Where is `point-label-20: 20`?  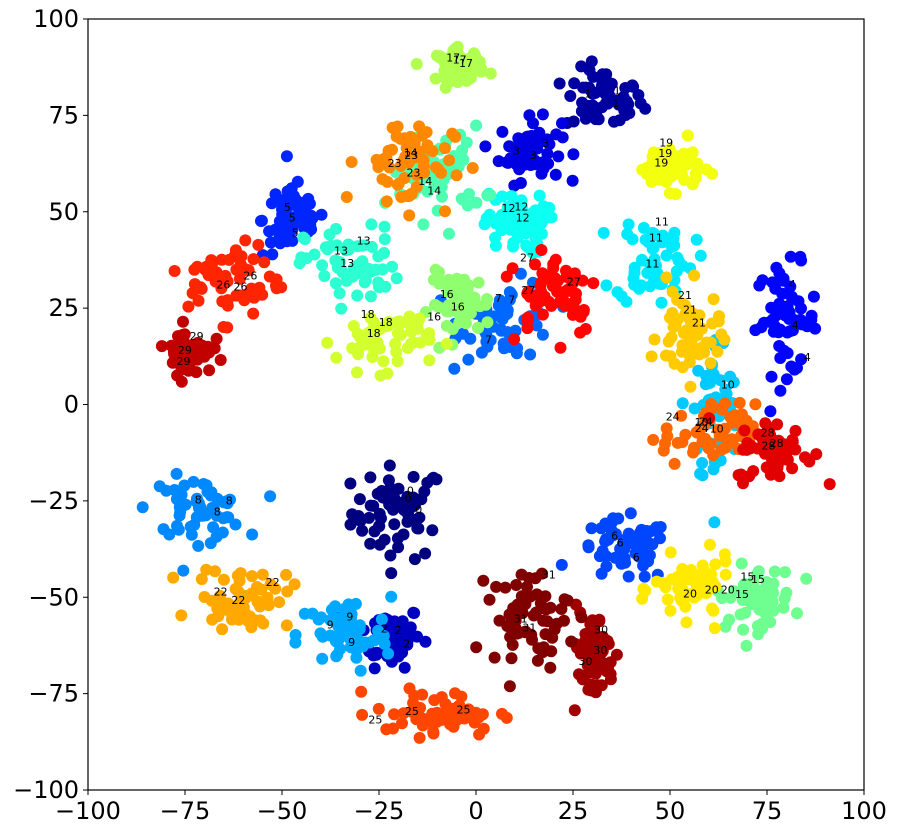 point-label-20: 20 is located at coordinates (690, 594).